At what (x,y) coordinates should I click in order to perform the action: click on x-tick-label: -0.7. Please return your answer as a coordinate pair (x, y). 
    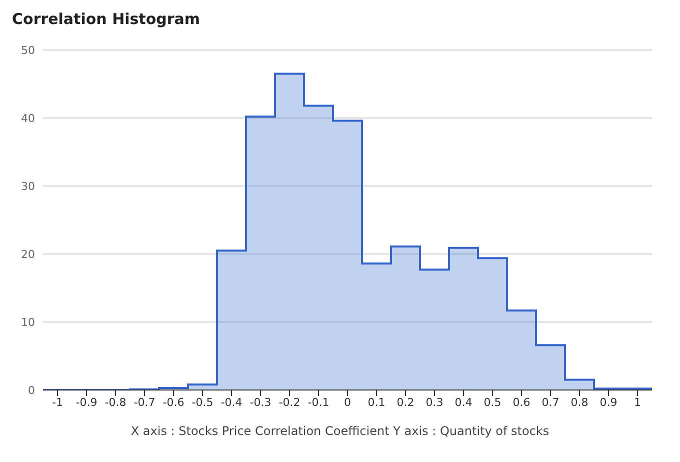
    Looking at the image, I should click on (145, 402).